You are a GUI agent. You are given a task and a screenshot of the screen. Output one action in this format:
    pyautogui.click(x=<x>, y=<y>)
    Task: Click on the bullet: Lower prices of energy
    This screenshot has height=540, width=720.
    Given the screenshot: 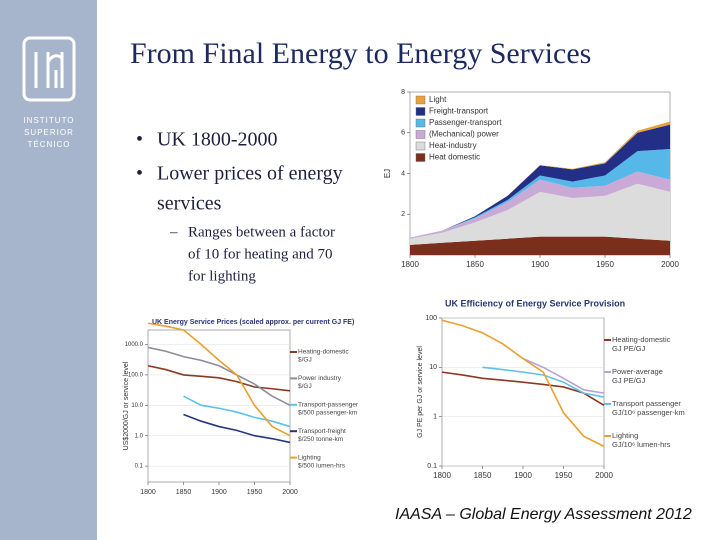 What is the action you would take?
    pyautogui.click(x=250, y=174)
    